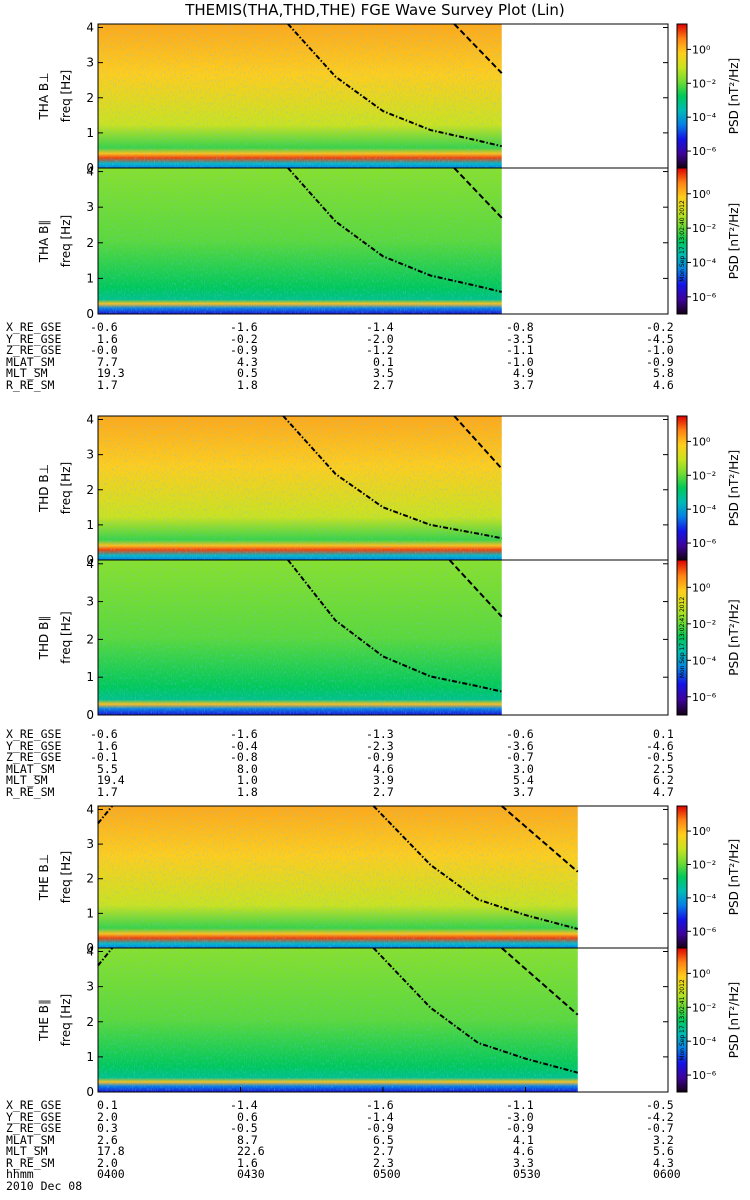 The height and width of the screenshot is (1200, 750). Describe the element at coordinates (523, 373) in the screenshot. I see `ephem-value: 4.9` at that location.